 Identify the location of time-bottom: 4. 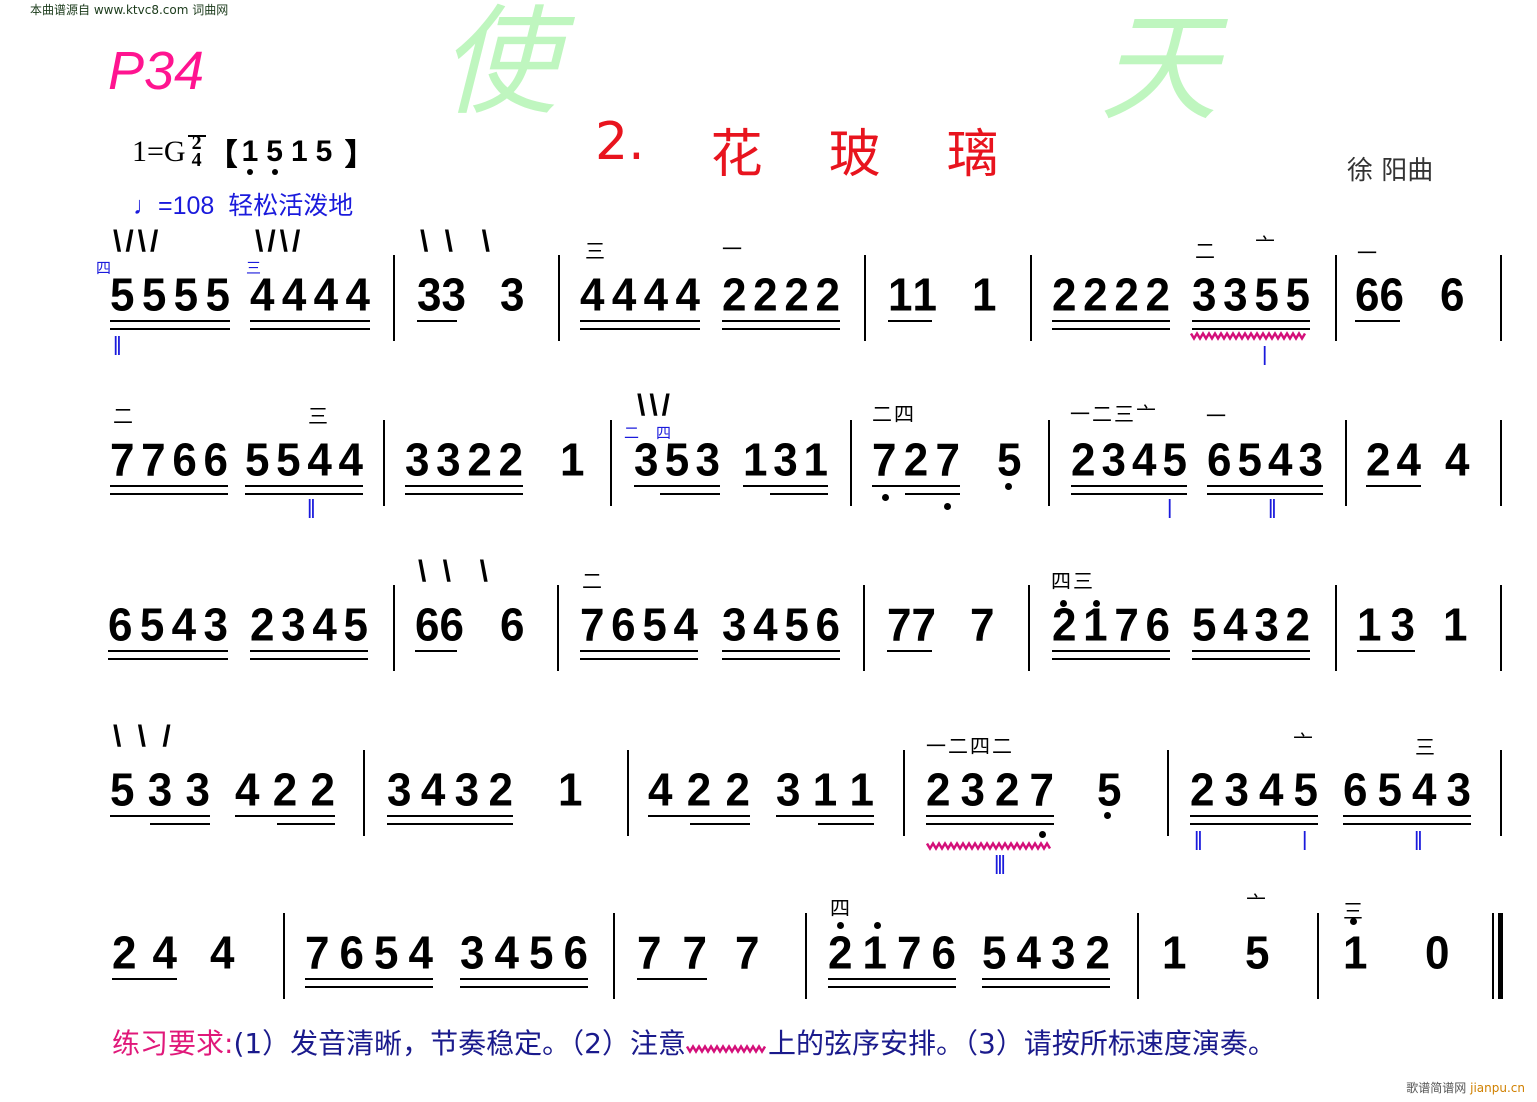
(196, 160).